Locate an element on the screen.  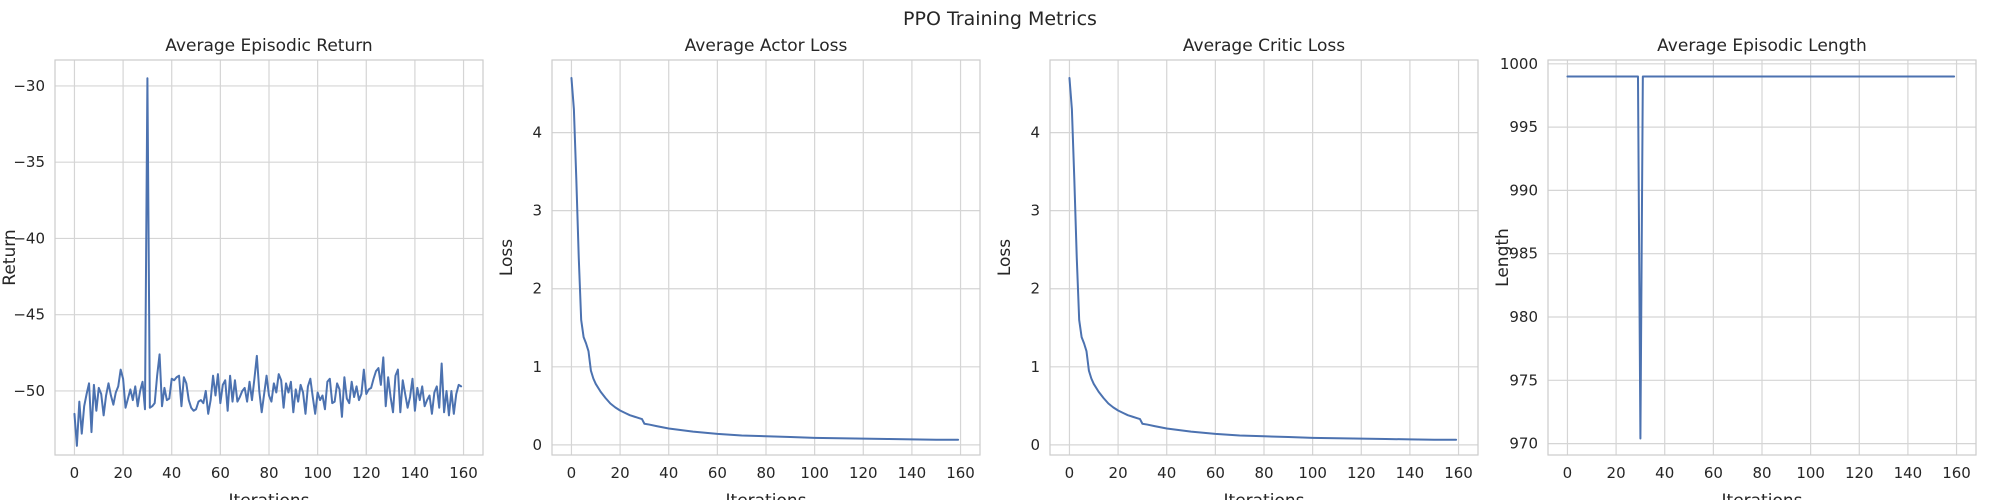
panel-title: Average Episodic Length is located at coordinates (1762, 46).